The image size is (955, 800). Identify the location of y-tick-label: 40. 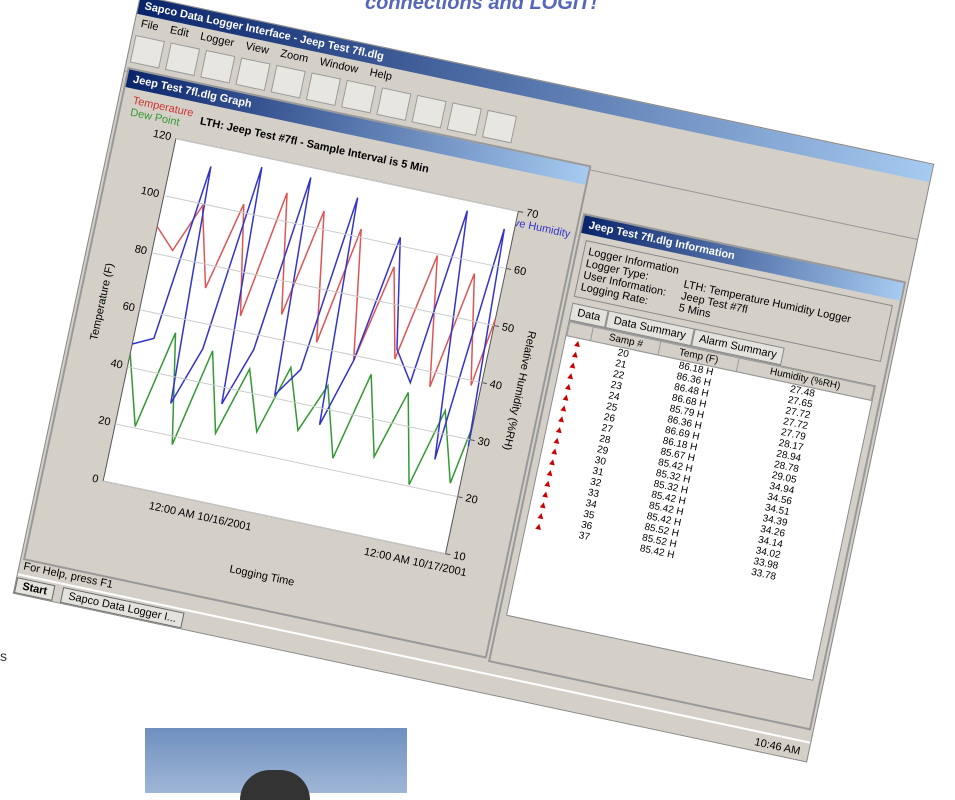
(116, 364).